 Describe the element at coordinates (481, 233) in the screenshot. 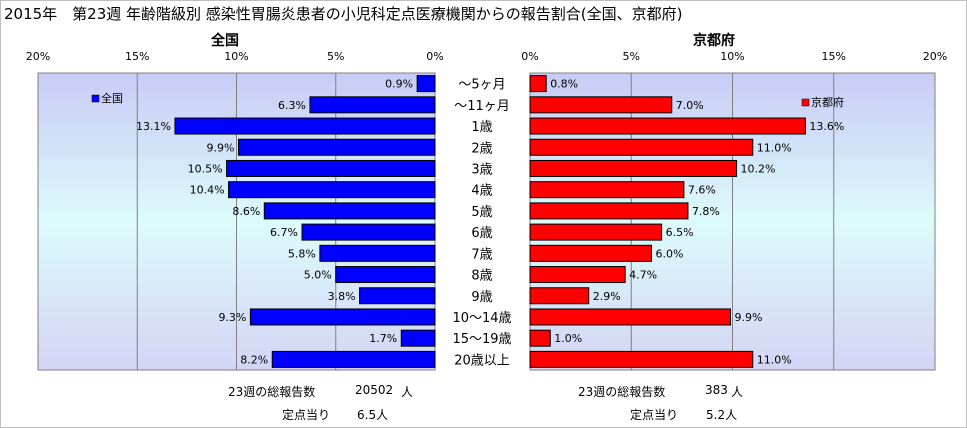

I see `category-label: 6歳` at that location.